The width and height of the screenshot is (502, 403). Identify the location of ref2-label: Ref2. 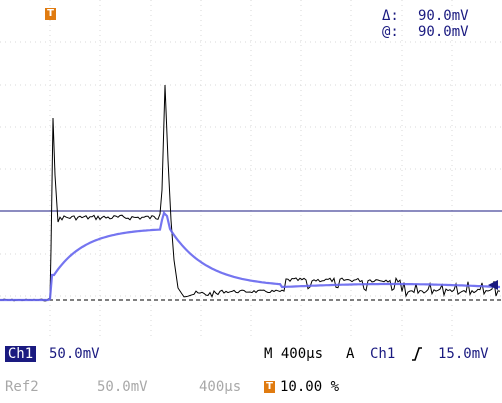
(22, 387).